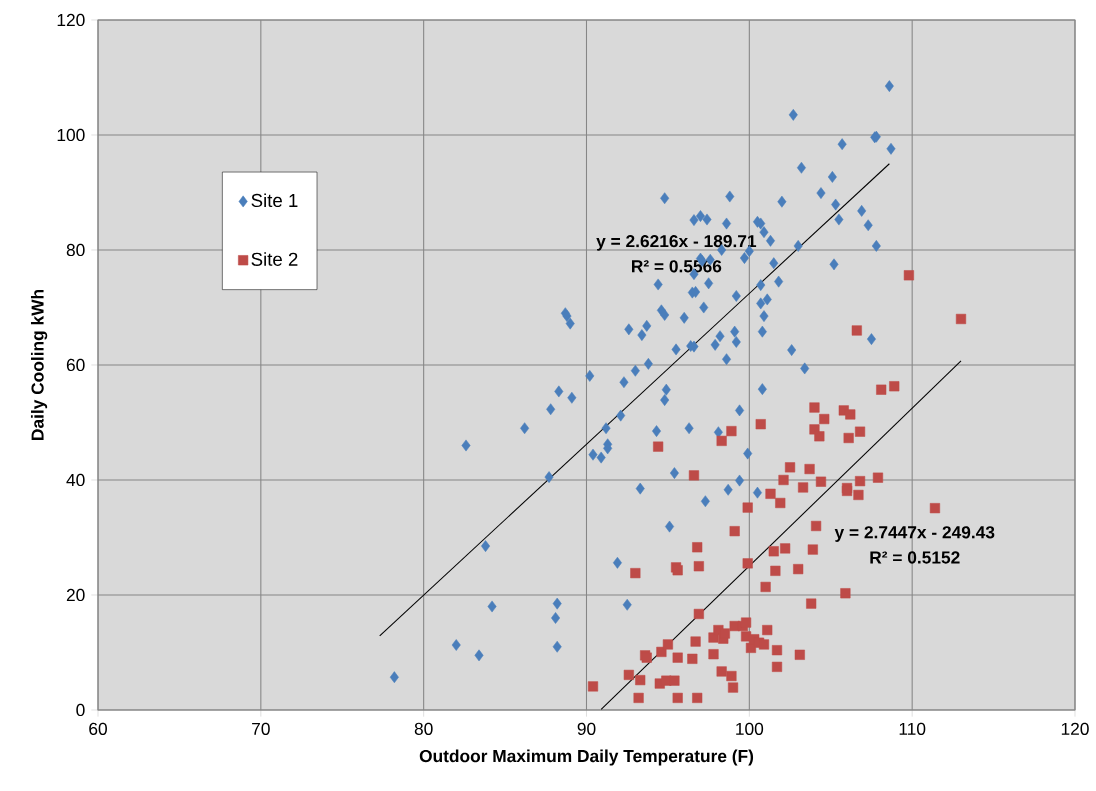 The image size is (1096, 791). Describe the element at coordinates (39, 364) in the screenshot. I see `y-axis-title: Daily Cooling kWh` at that location.